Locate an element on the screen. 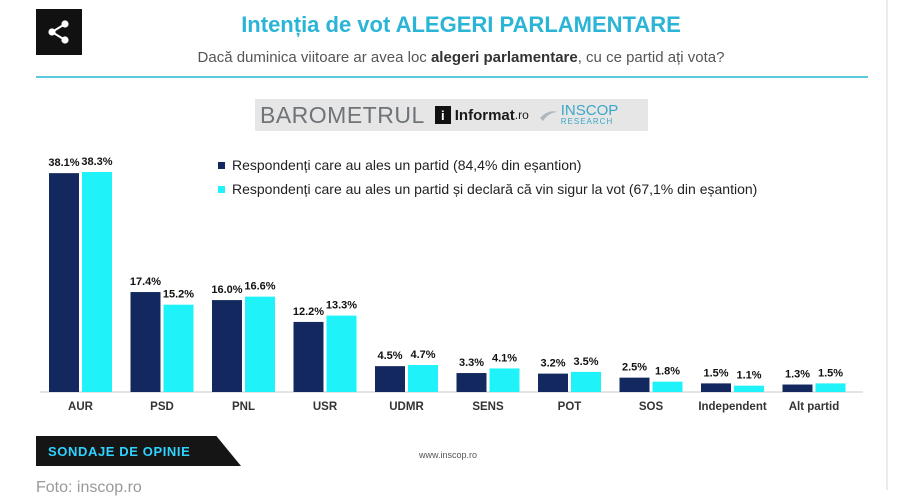 Image resolution: width=899 pixels, height=497 pixels. inscop-swoosh-icon is located at coordinates (548, 116).